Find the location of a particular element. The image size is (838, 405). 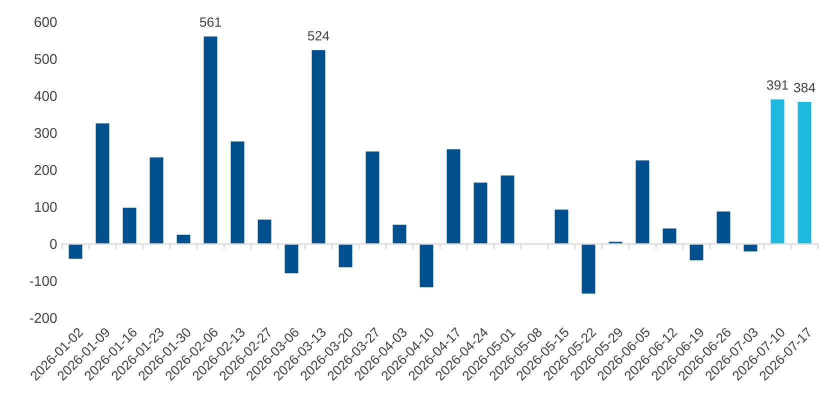

data-label: 391 is located at coordinates (777, 85).